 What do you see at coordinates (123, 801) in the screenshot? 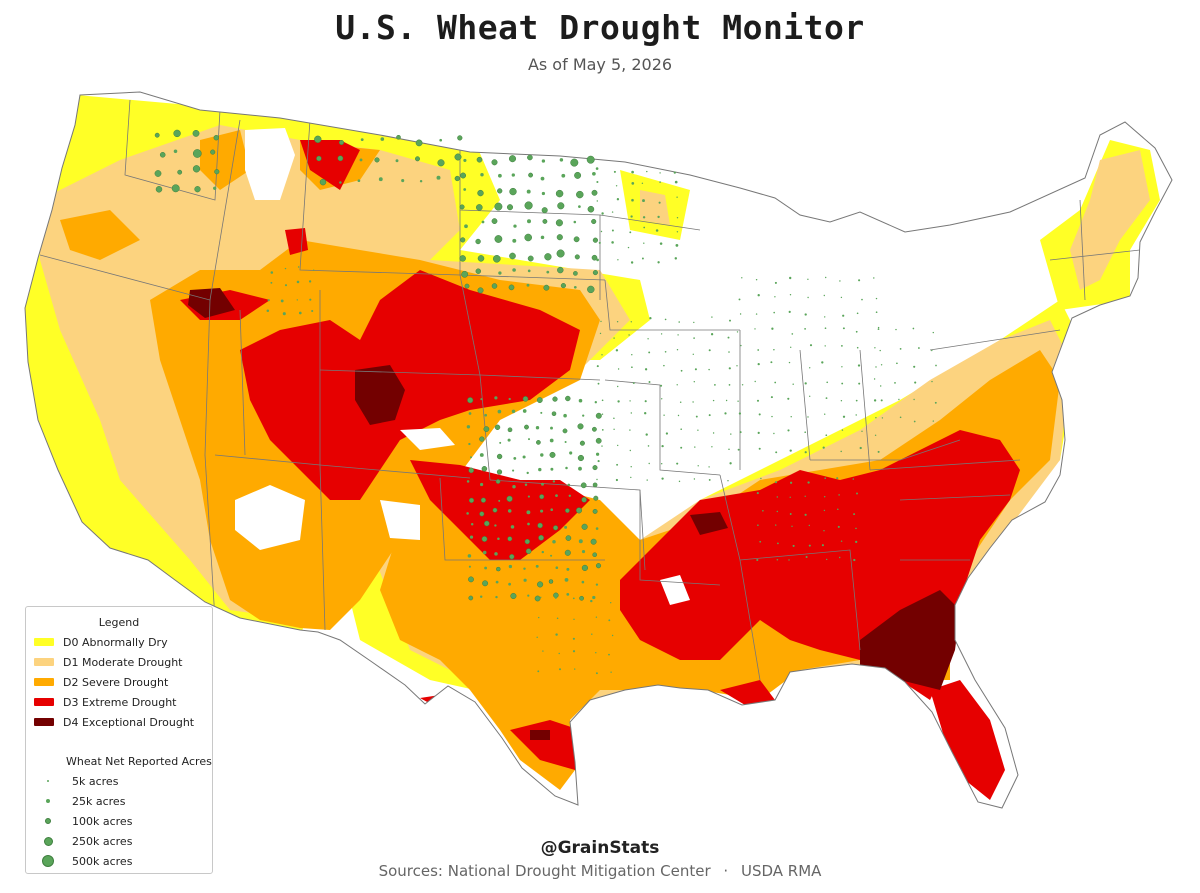
I see `size-item-25k: 25k acres` at bounding box center [123, 801].